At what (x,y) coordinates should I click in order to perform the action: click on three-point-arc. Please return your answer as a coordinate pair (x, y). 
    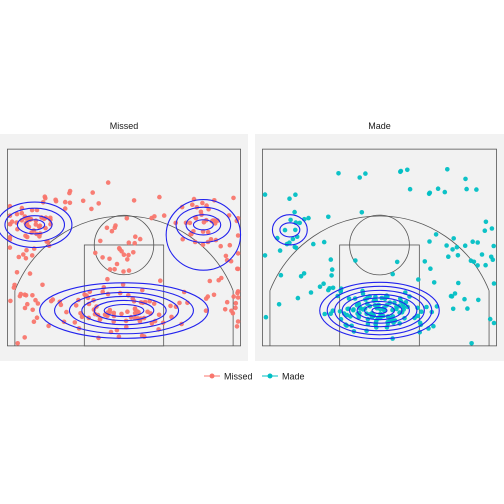
    Looking at the image, I should click on (124, 253).